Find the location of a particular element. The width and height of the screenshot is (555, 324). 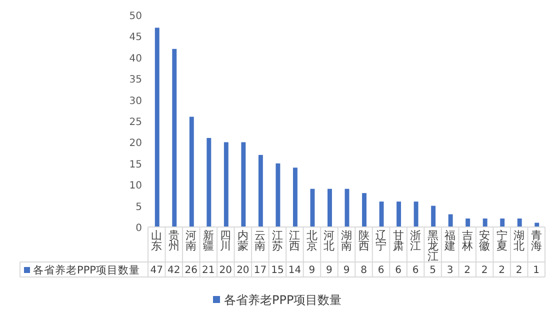

x-tick-label: 黑龙江 is located at coordinates (432, 246).